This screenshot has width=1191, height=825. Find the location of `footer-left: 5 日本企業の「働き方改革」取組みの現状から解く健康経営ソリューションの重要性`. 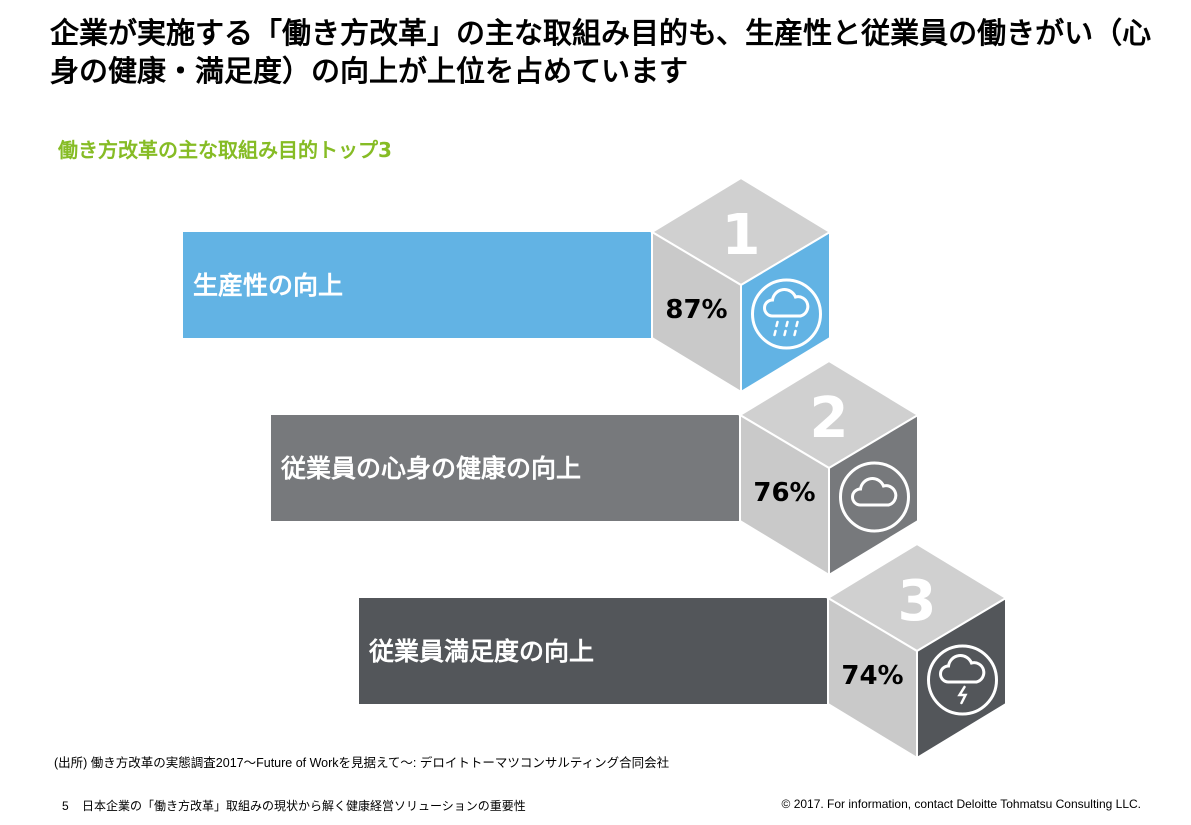

footer-left: 5 日本企業の「働き方改革」取組みの現状から解く健康経営ソリューションの重要性 is located at coordinates (294, 805).